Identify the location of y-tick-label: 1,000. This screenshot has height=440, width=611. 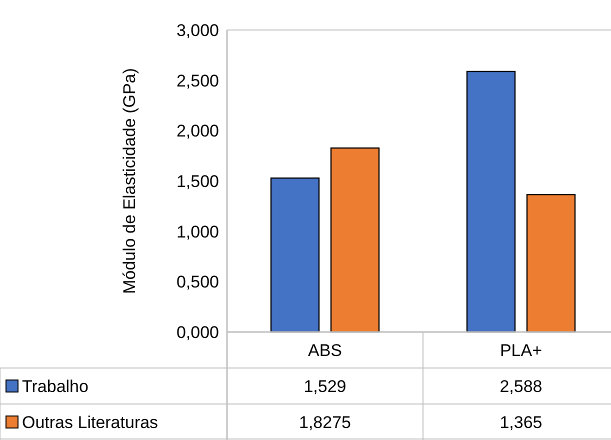
(197, 232).